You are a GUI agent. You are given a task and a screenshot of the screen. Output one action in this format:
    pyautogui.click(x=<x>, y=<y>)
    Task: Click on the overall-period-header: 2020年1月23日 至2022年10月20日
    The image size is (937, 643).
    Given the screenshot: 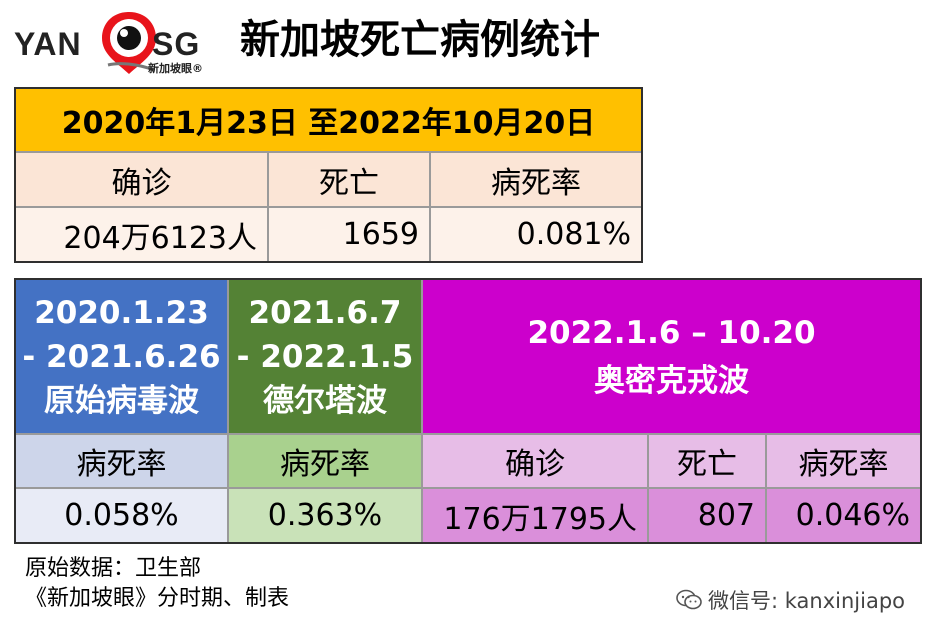 What is the action you would take?
    pyautogui.click(x=328, y=120)
    